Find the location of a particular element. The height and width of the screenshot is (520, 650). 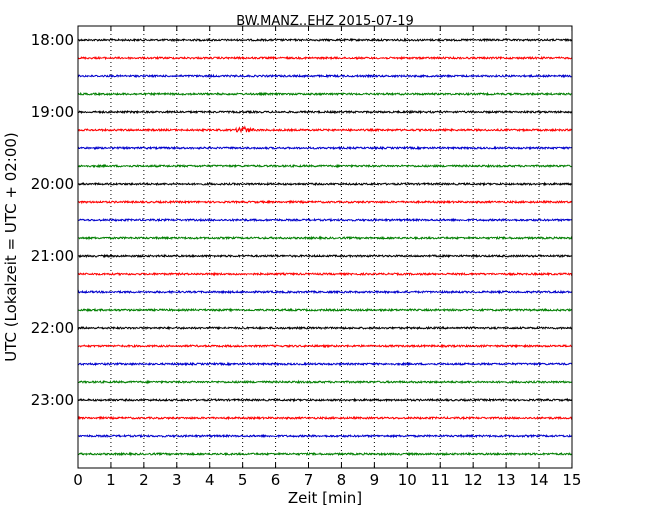

x-tick-label: 10 is located at coordinates (407, 480).